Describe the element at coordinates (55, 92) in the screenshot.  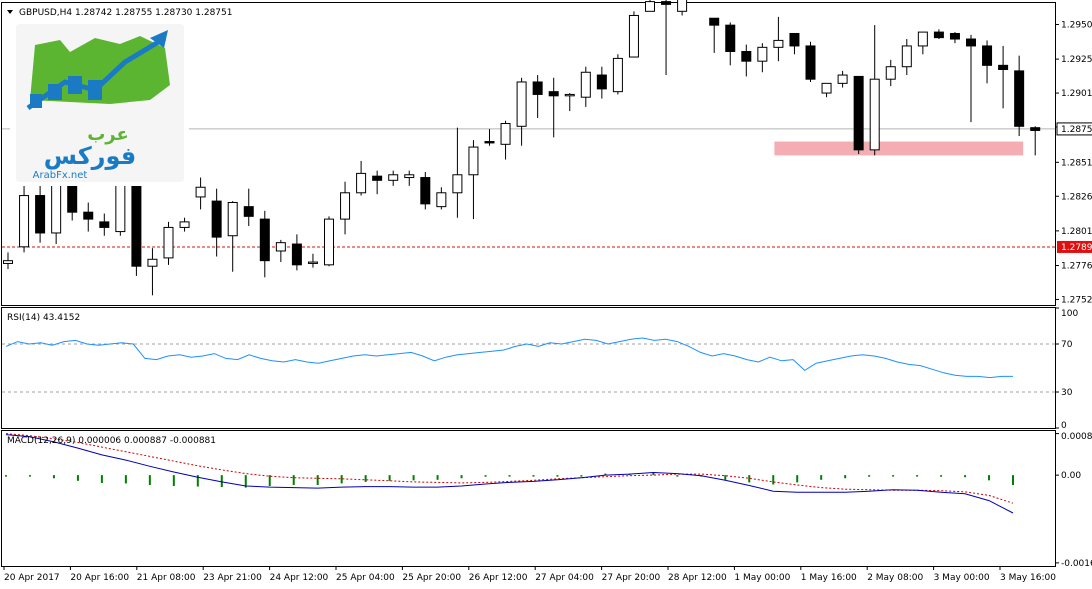
I see `currency-euro-icon` at that location.